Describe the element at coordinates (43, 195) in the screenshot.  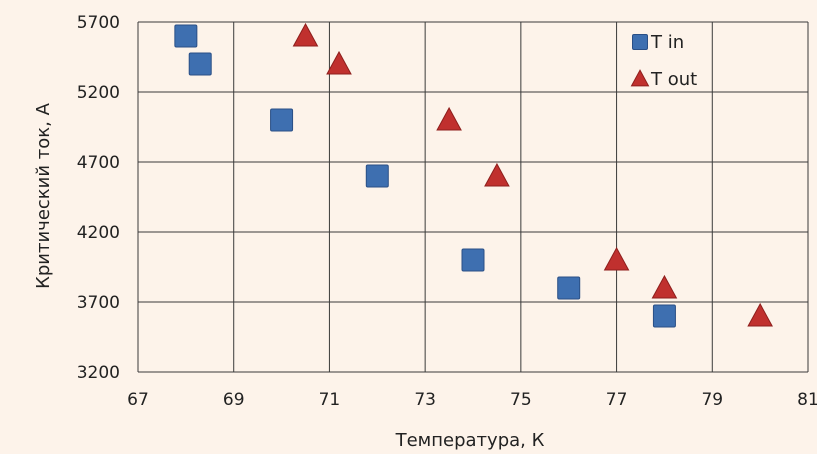
I see `y-axis-title: Критический ток, А` at that location.